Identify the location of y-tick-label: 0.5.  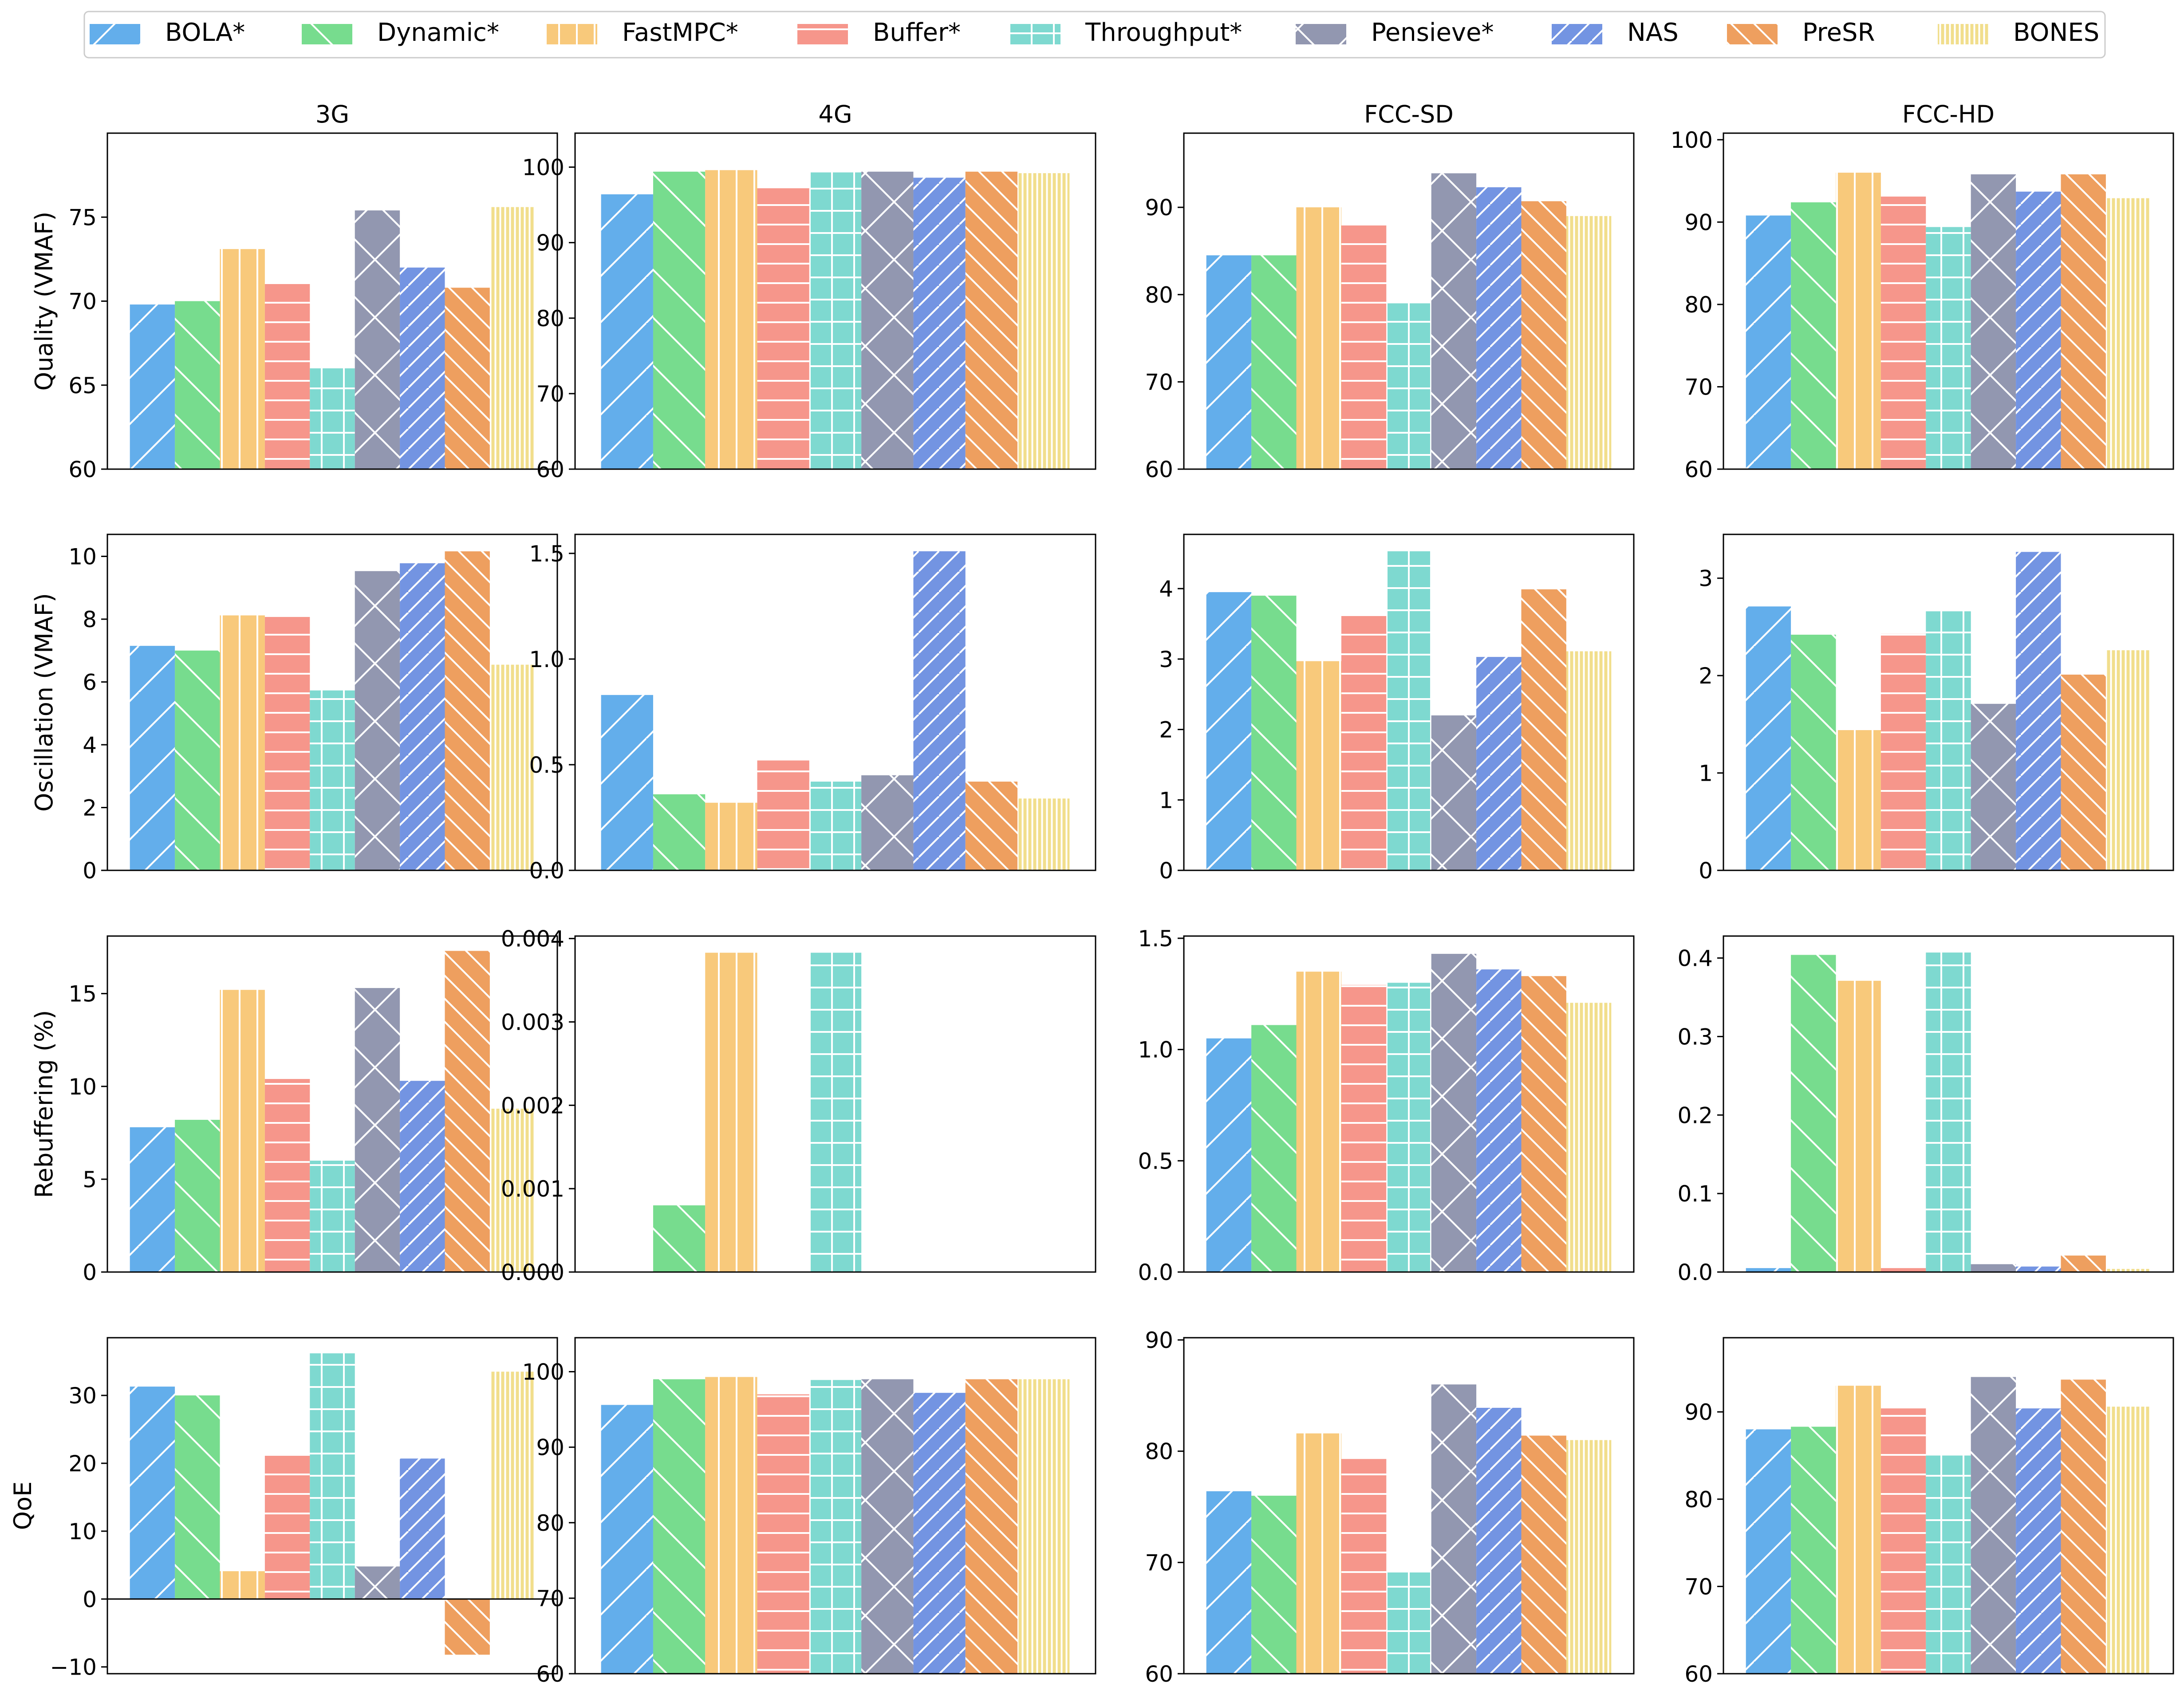
(1155, 1161).